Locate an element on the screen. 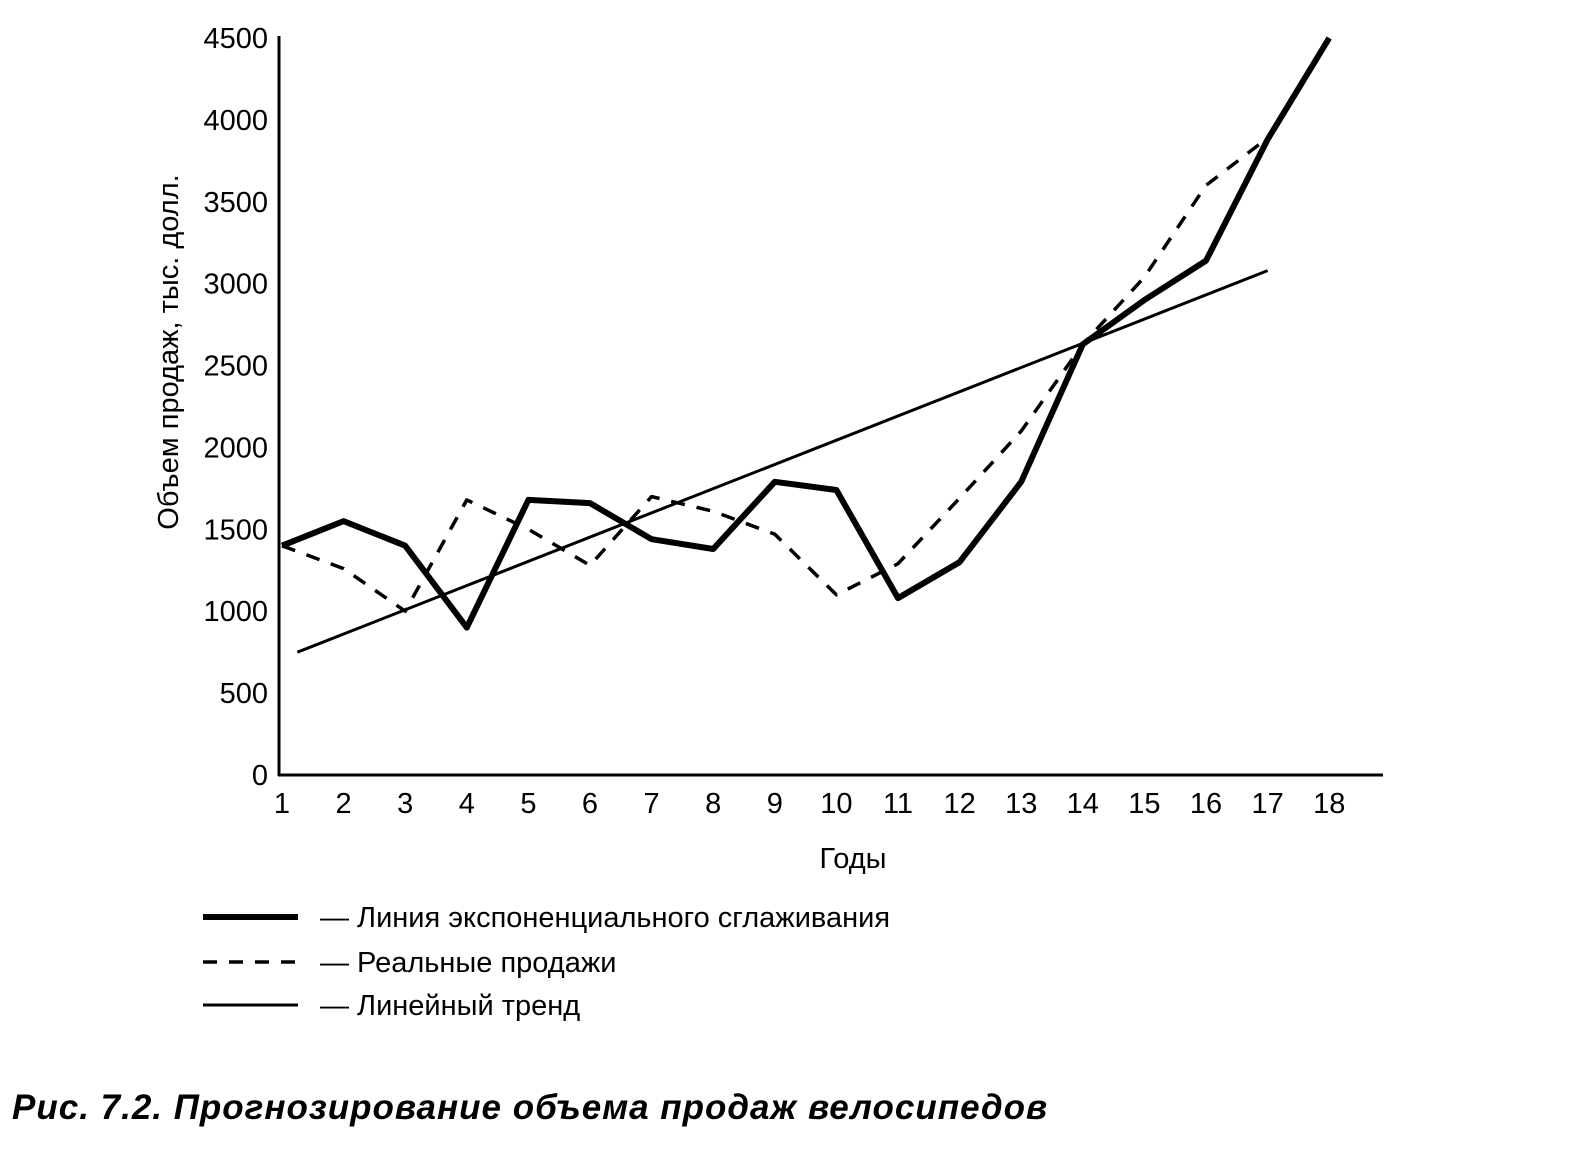  legend-label: — Линия экспоненциального сглаживания is located at coordinates (605, 918).